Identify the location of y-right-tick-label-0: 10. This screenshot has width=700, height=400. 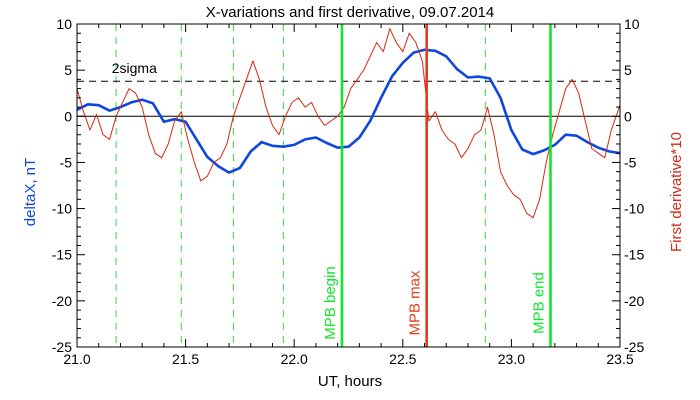
(632, 24).